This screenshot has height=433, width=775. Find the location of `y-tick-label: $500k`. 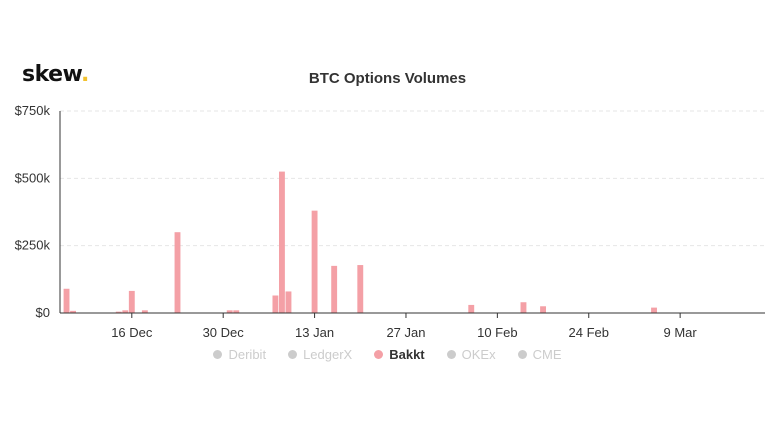

y-tick-label: $500k is located at coordinates (33, 177).